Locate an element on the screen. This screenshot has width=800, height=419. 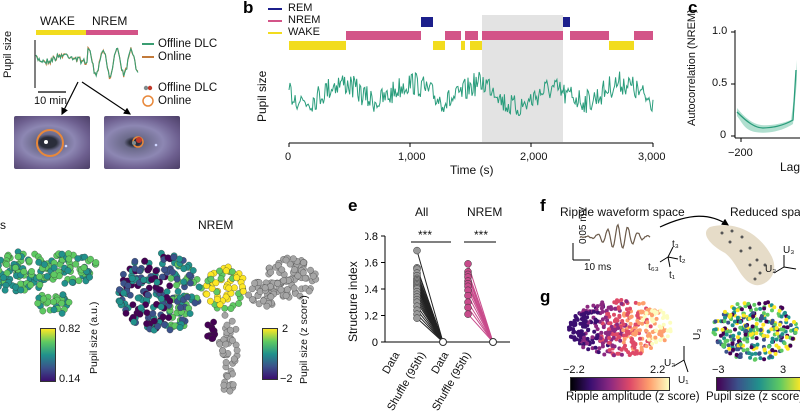
axis-t1 is located at coordinates (669, 262).